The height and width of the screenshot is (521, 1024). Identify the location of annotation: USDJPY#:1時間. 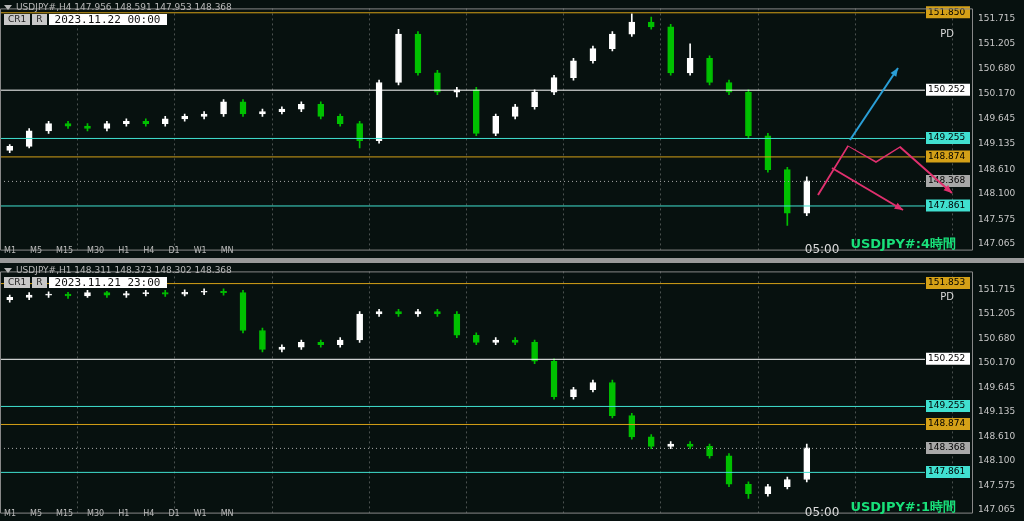
(903, 507).